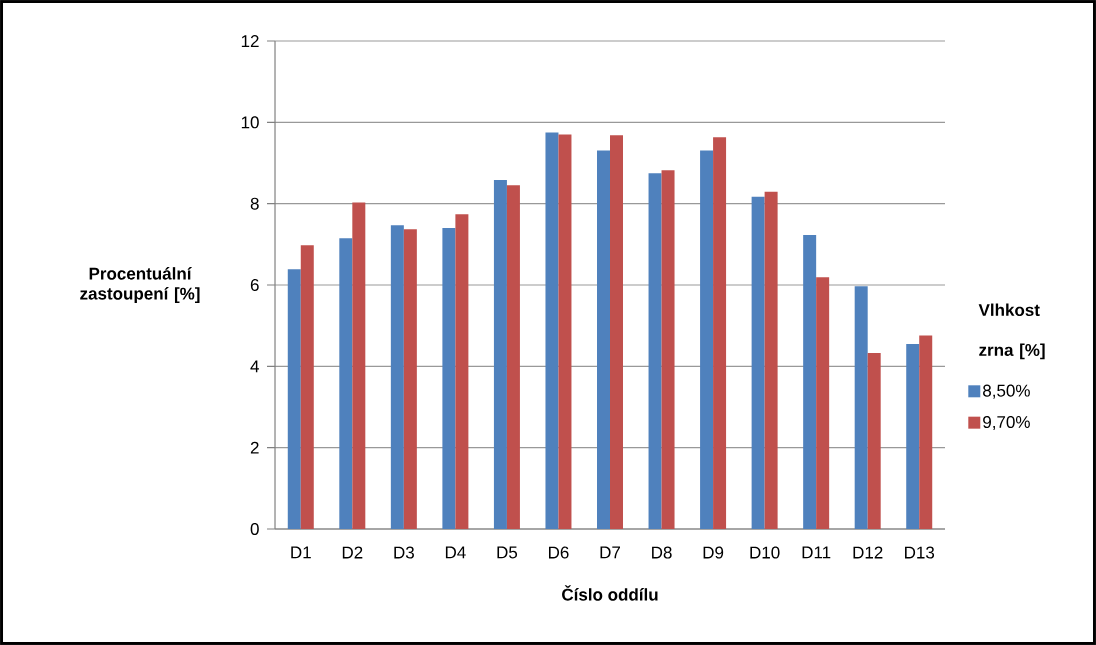 Image resolution: width=1096 pixels, height=645 pixels. Describe the element at coordinates (868, 552) in the screenshot. I see `x-tick-label: D12` at that location.